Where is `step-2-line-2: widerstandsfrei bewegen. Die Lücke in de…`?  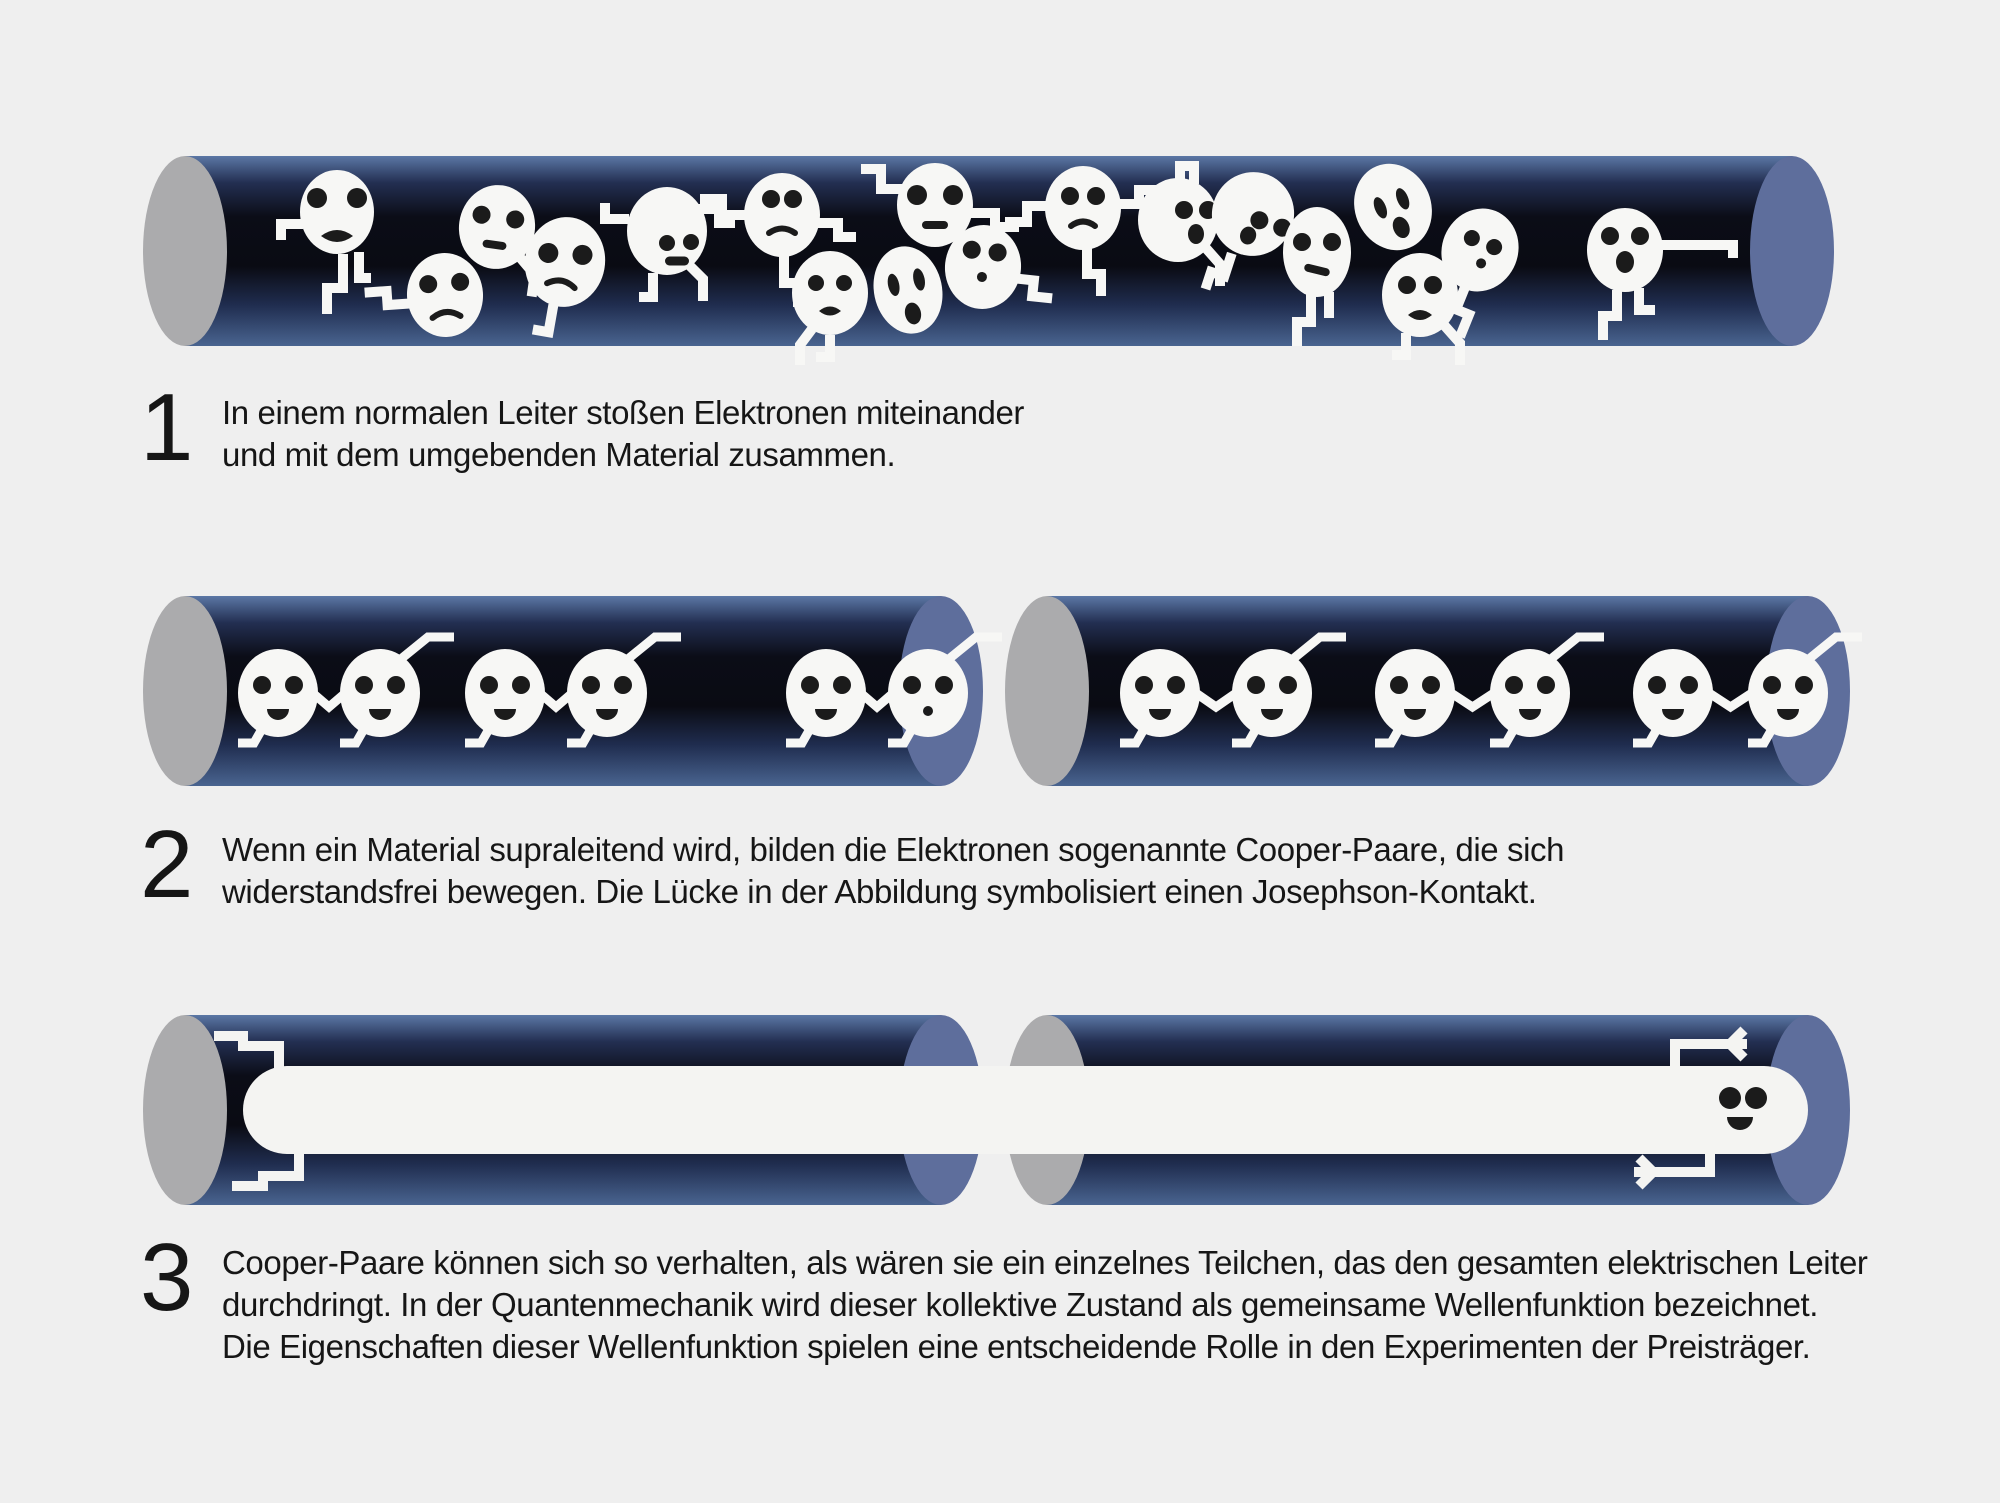
step-2-line-2: widerstandsfrei bewegen. Die Lücke in de… is located at coordinates (879, 891).